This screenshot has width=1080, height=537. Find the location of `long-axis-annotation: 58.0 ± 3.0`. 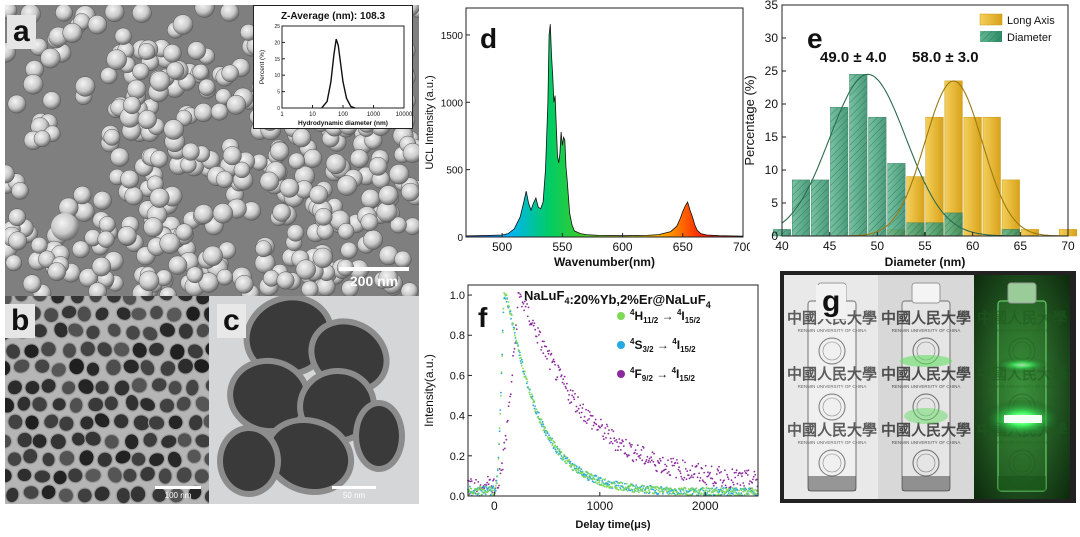

long-axis-annotation: 58.0 ± 3.0 is located at coordinates (945, 57).